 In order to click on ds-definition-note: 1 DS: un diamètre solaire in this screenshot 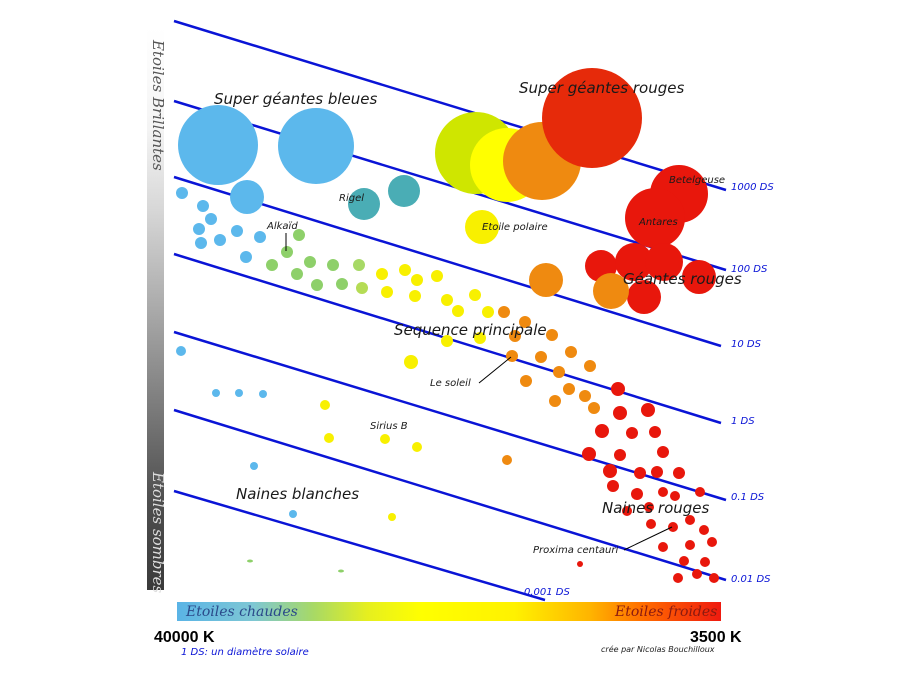, I will do `click(245, 652)`.